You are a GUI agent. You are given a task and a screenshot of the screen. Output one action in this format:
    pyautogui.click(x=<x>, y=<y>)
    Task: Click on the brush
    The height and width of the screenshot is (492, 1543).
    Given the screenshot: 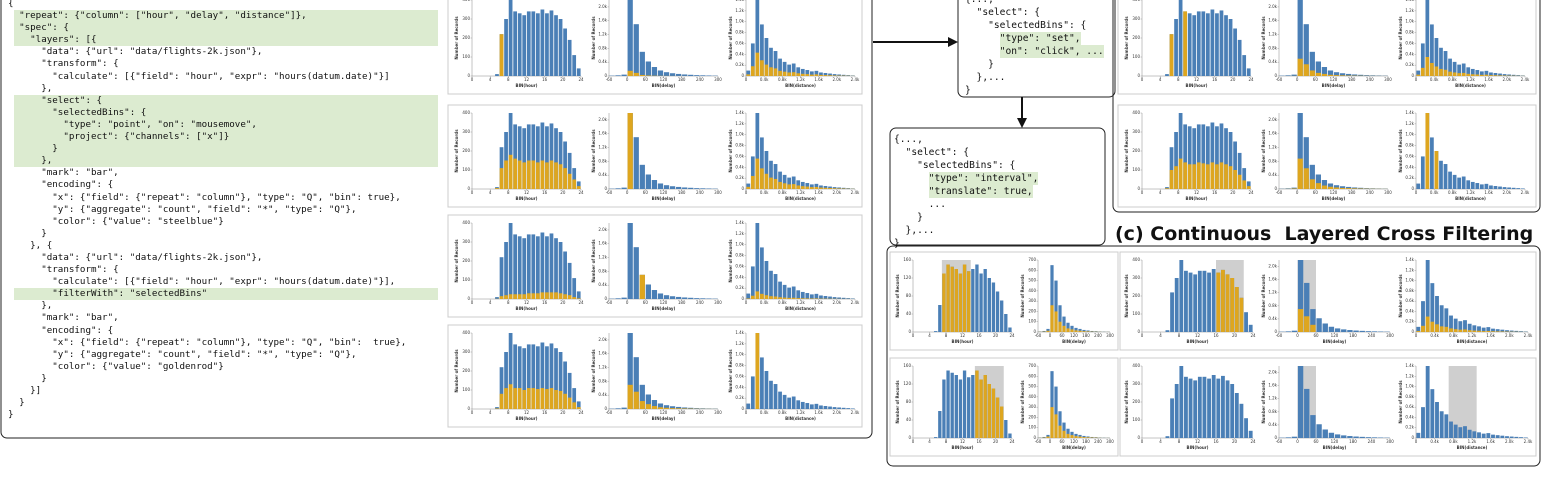 What is the action you would take?
    pyautogui.click(x=1462, y=402)
    